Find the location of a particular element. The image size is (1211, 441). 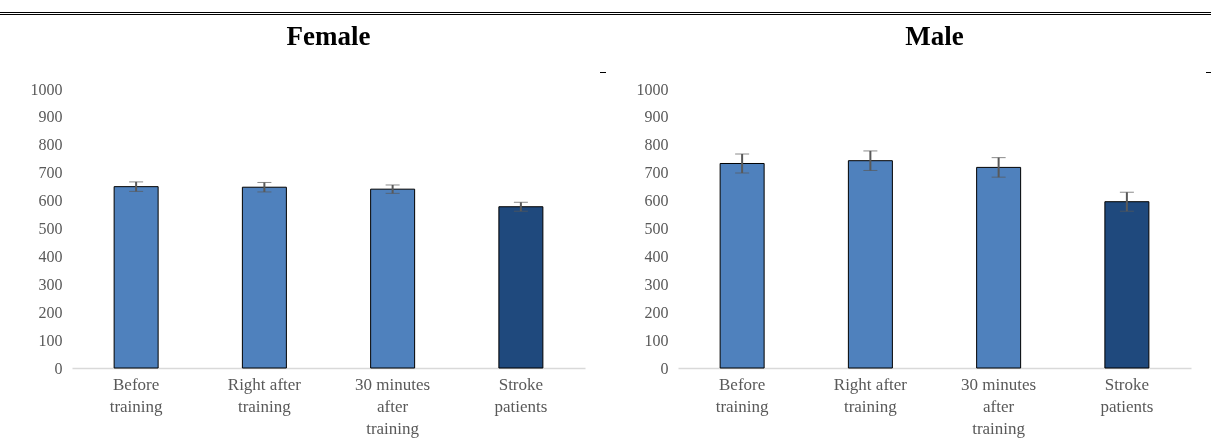

chart-title: Male is located at coordinates (934, 36).